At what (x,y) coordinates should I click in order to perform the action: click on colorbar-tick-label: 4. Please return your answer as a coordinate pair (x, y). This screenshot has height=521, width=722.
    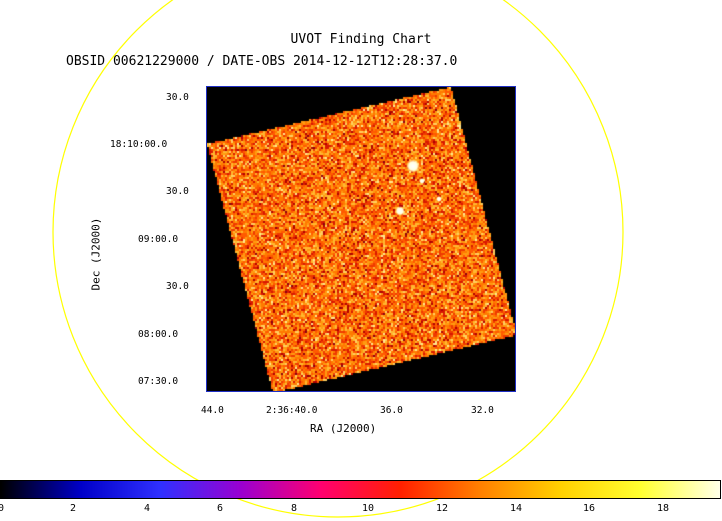
    Looking at the image, I should click on (147, 508).